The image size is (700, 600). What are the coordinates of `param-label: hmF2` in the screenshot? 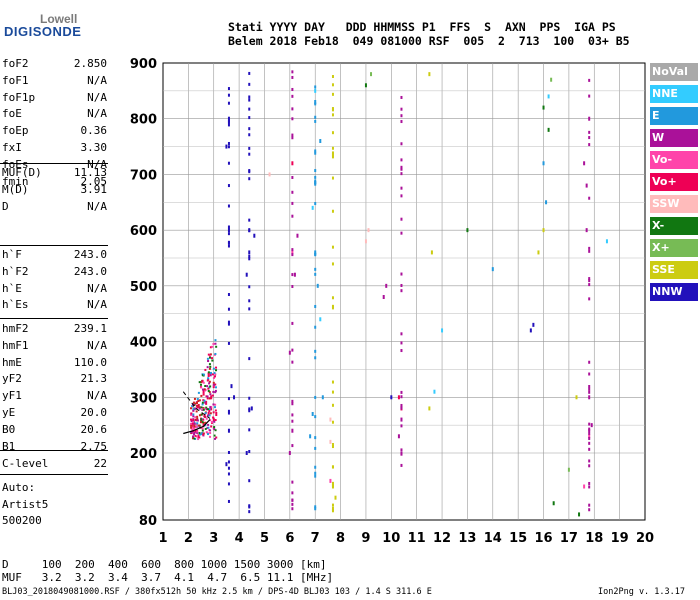 It's located at (15, 328).